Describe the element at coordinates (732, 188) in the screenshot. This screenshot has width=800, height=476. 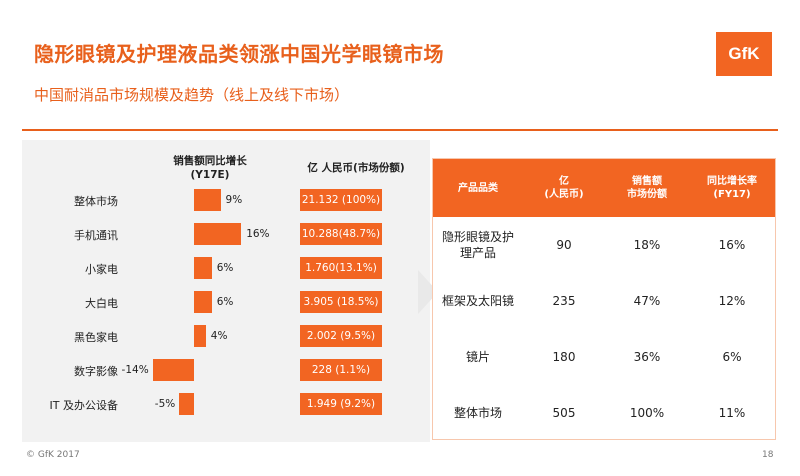
I see `table-header-cell: 同比增长率 (FY17)` at that location.